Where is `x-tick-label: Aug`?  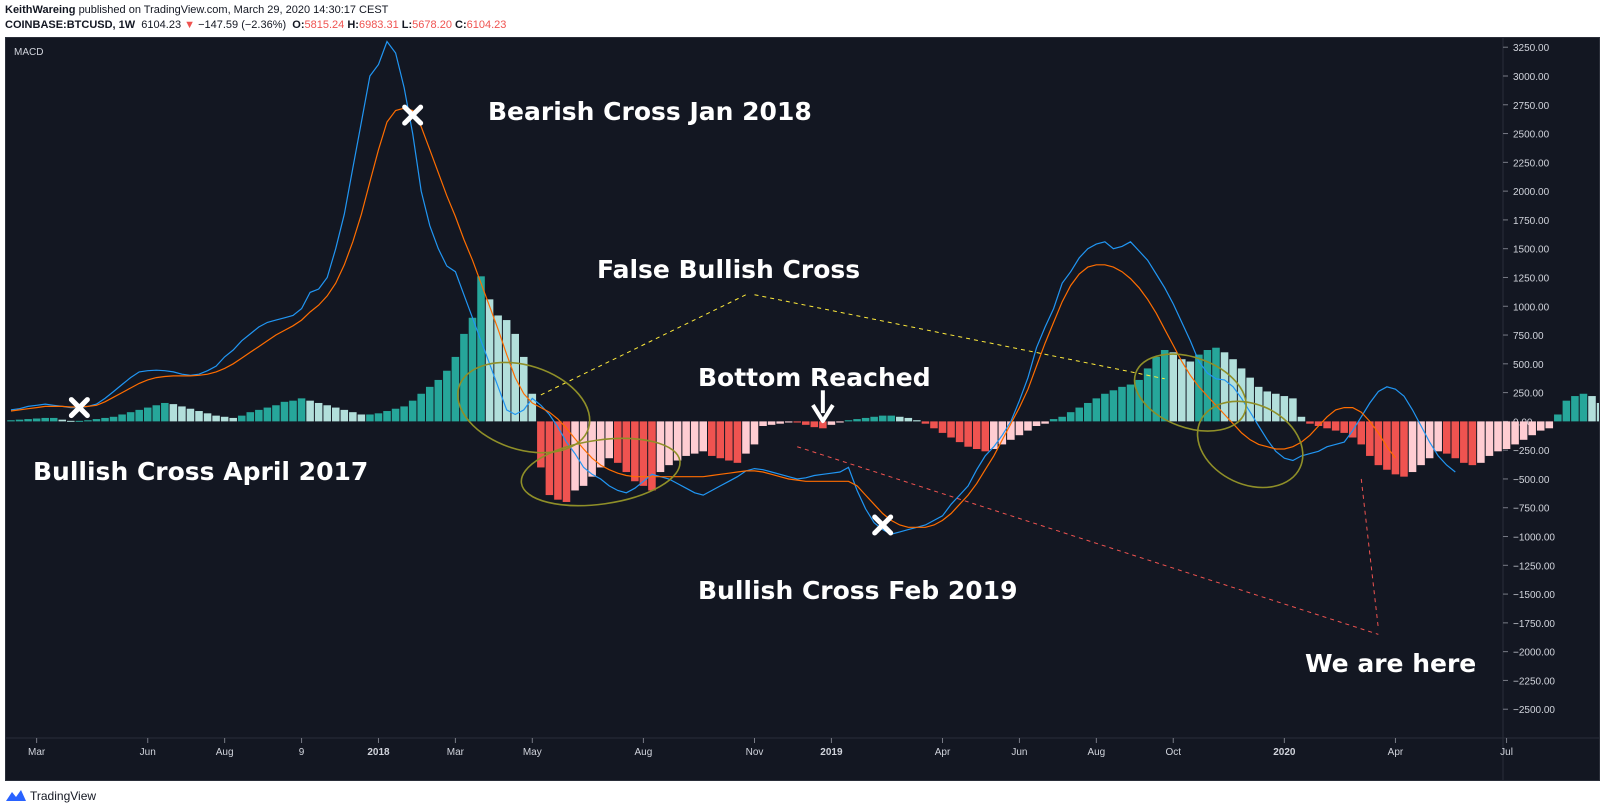 x-tick-label: Aug is located at coordinates (644, 752).